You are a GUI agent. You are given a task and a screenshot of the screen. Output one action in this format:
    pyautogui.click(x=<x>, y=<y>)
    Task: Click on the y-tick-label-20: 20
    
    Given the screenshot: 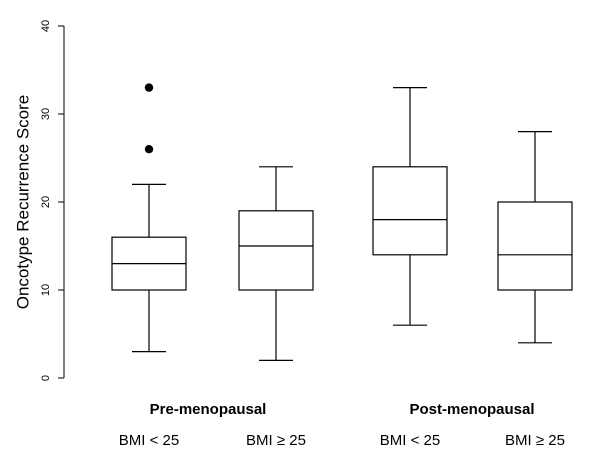 What is the action you would take?
    pyautogui.click(x=46, y=202)
    